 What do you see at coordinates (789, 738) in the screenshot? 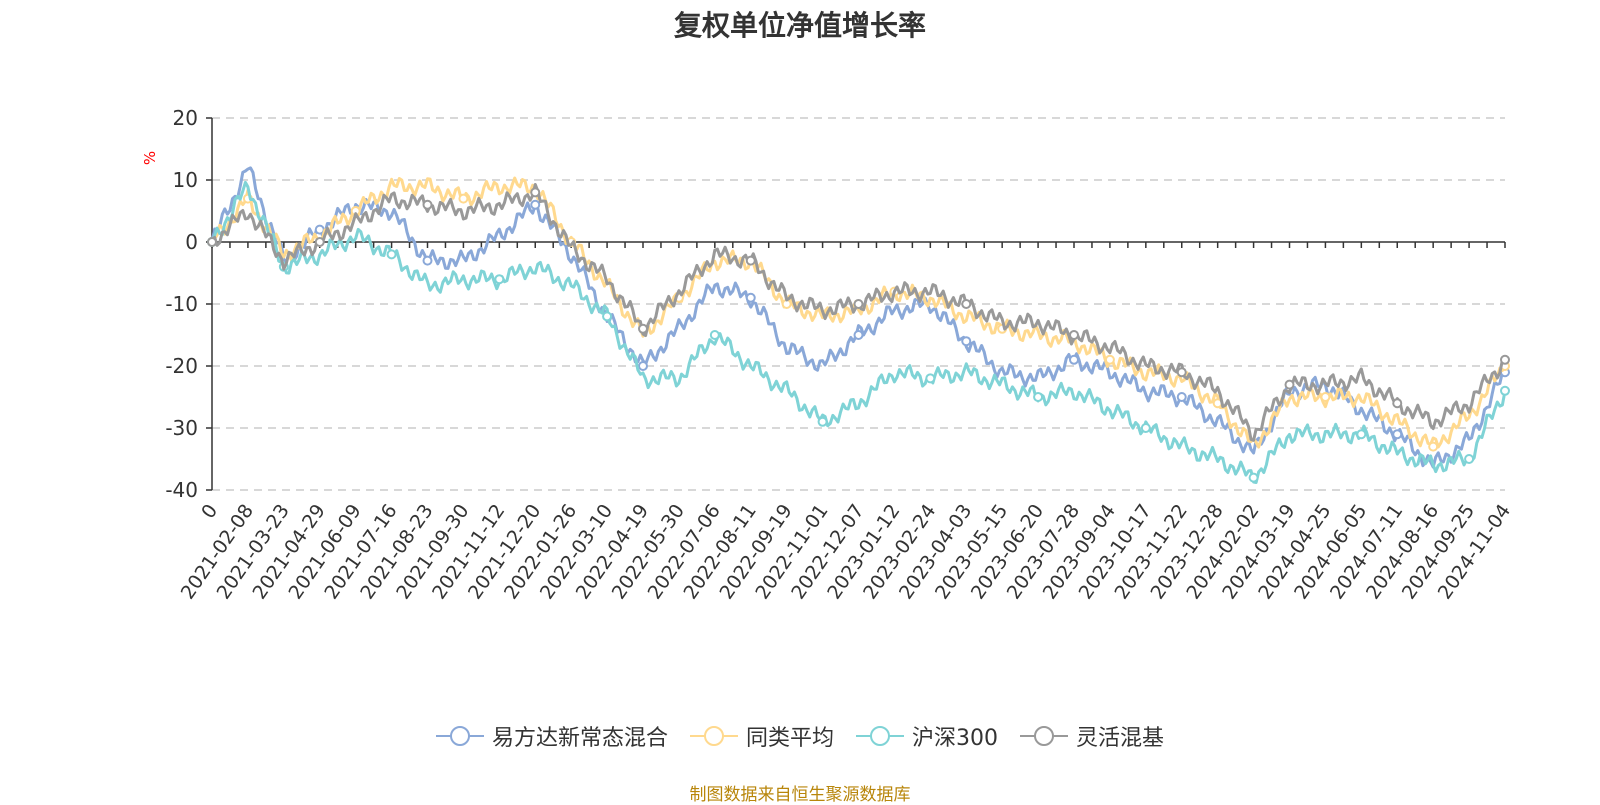
I see `legend-label: 同类平均` at bounding box center [789, 738].